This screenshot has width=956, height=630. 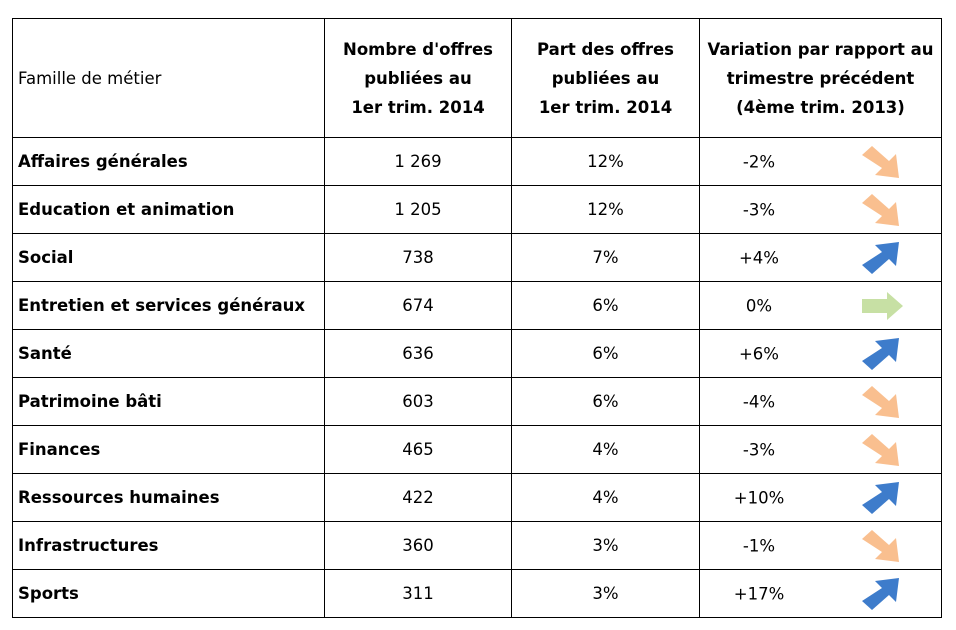 What do you see at coordinates (418, 545) in the screenshot?
I see `offer-count-cell: 360` at bounding box center [418, 545].